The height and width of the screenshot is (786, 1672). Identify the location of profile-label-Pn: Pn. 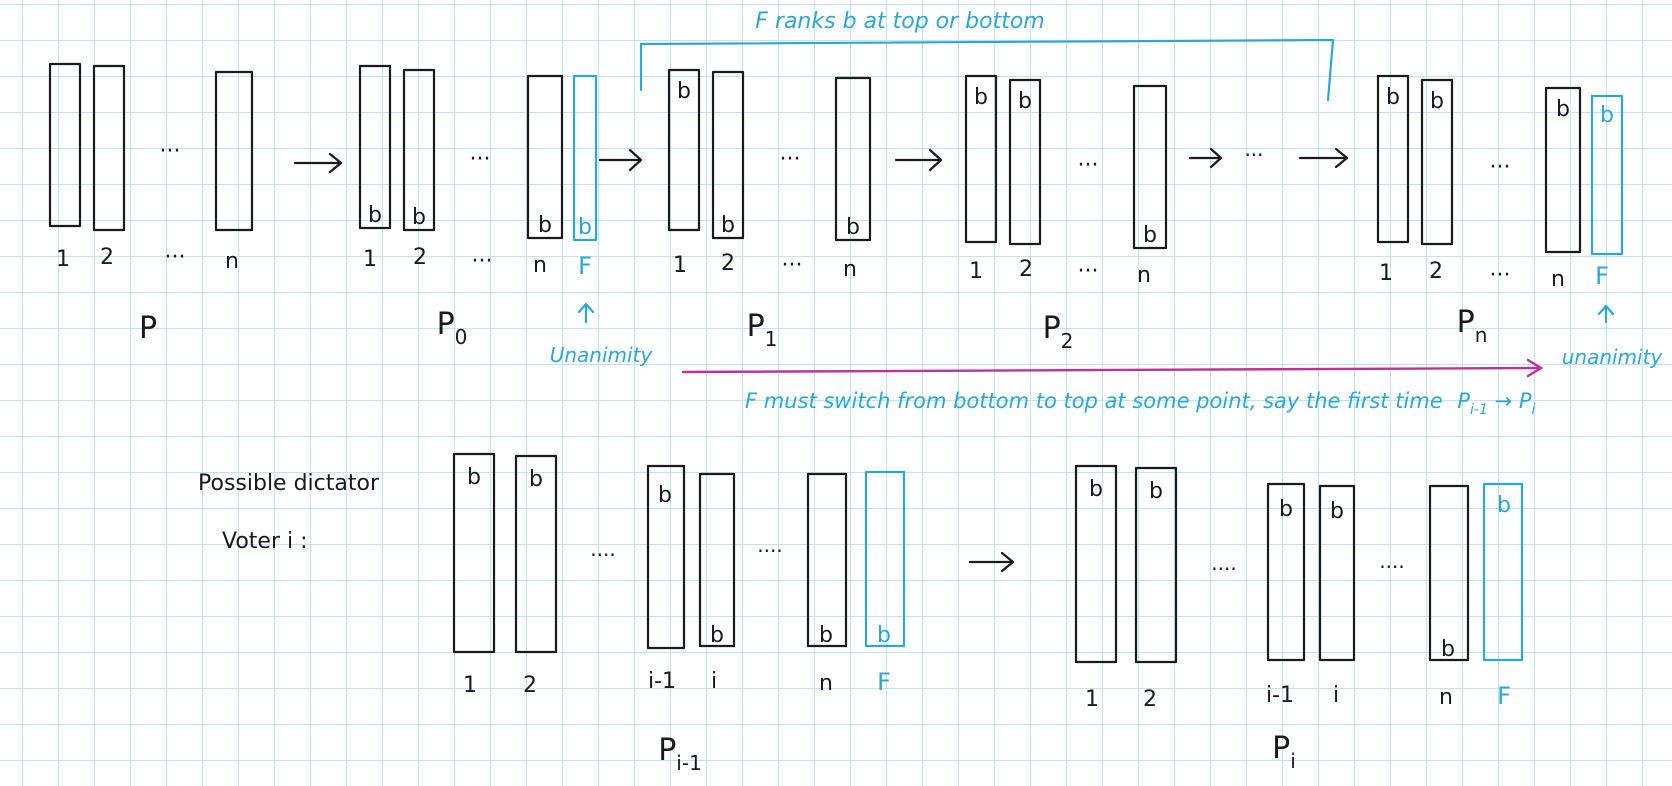
(1472, 326).